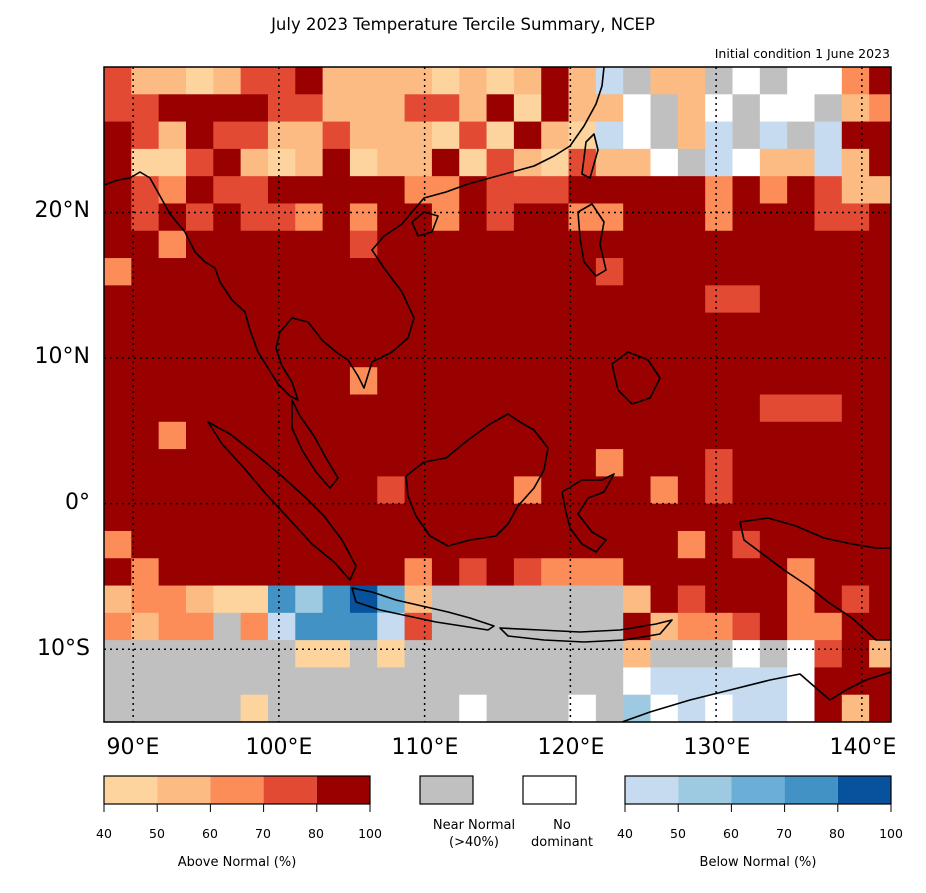 The image size is (926, 893). I want to click on coastline-sulawesi, so click(588, 513).